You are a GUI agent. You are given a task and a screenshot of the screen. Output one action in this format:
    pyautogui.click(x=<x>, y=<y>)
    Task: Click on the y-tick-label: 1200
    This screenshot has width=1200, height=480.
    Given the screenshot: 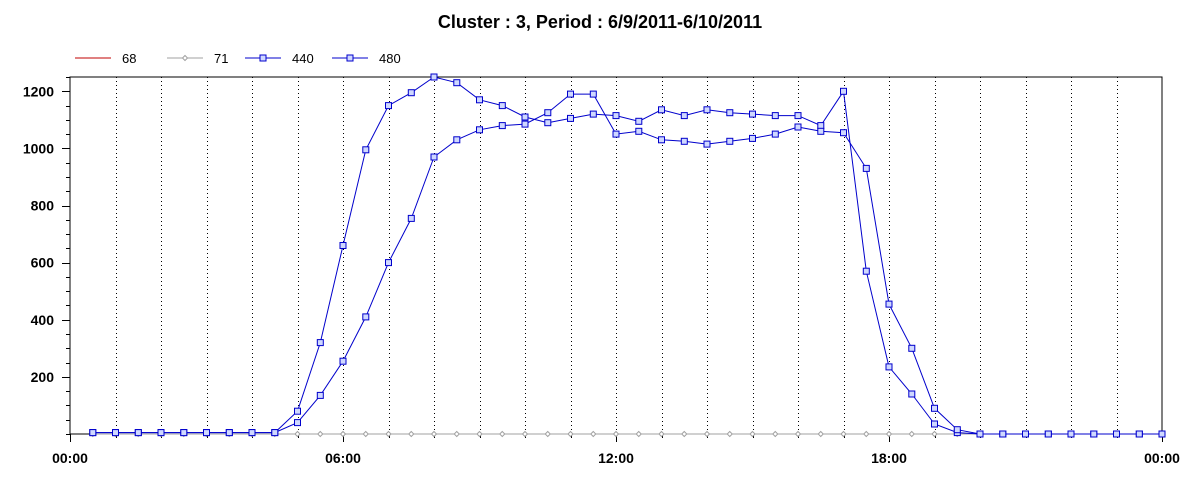 What is the action you would take?
    pyautogui.click(x=38, y=91)
    